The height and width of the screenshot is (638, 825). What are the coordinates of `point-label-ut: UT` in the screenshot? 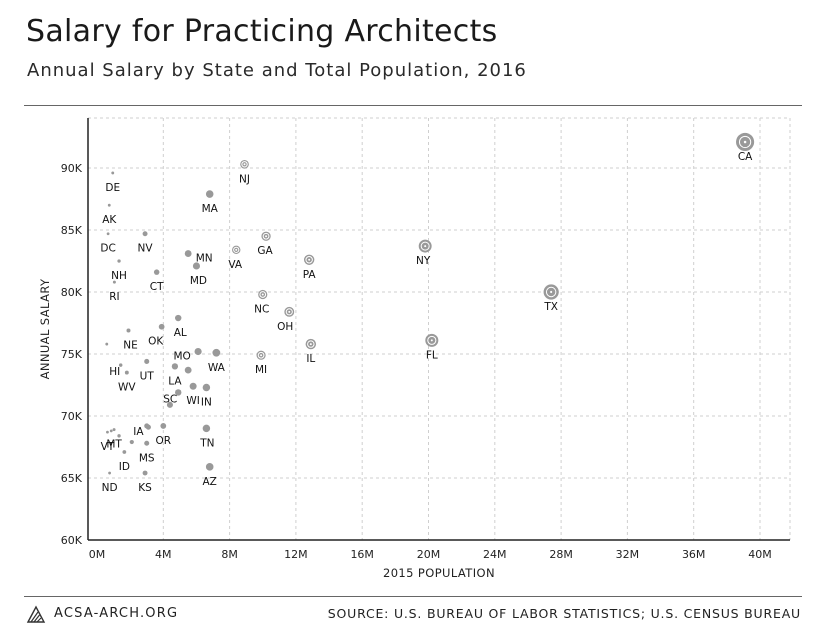 It's located at (147, 376).